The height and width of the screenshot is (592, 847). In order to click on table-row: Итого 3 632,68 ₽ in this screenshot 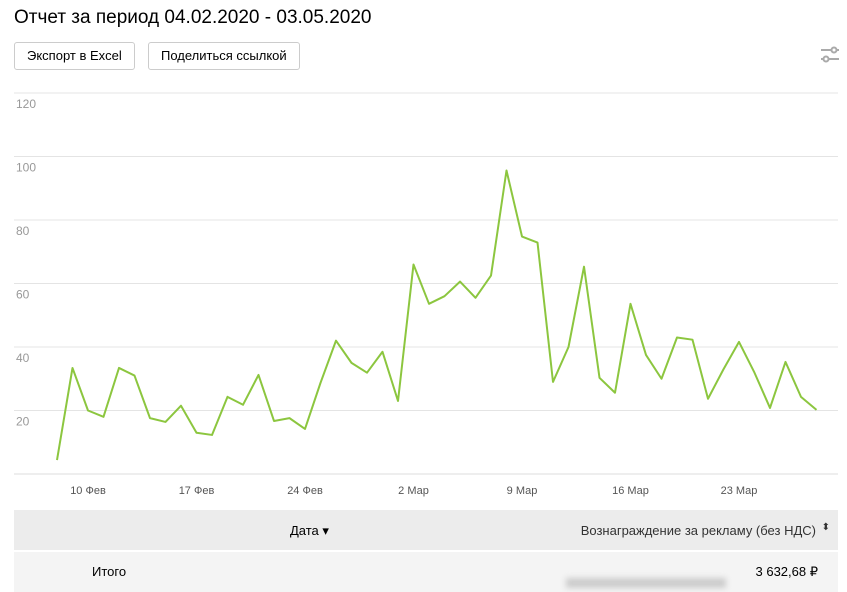, I will do `click(426, 572)`.